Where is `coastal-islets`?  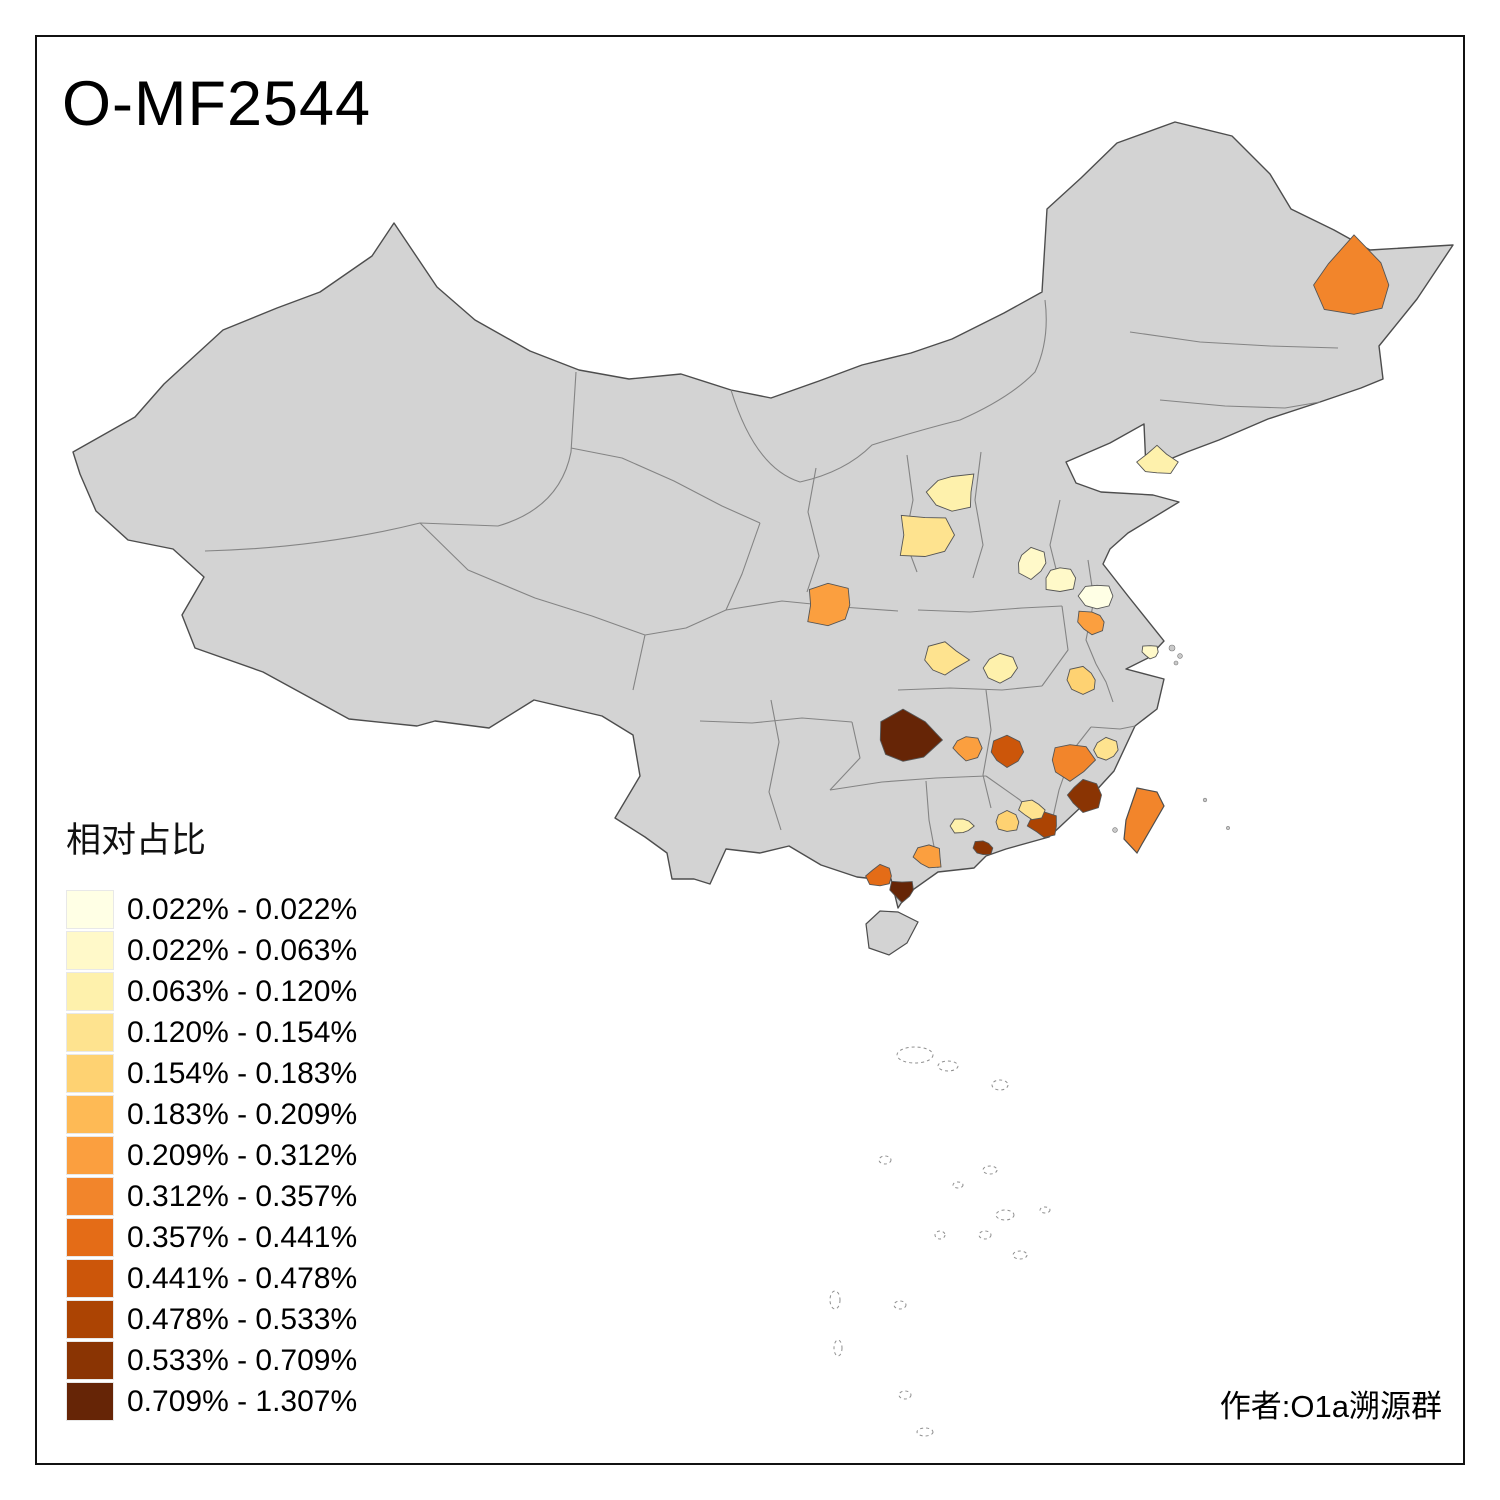 coastal-islets is located at coordinates (1171, 738).